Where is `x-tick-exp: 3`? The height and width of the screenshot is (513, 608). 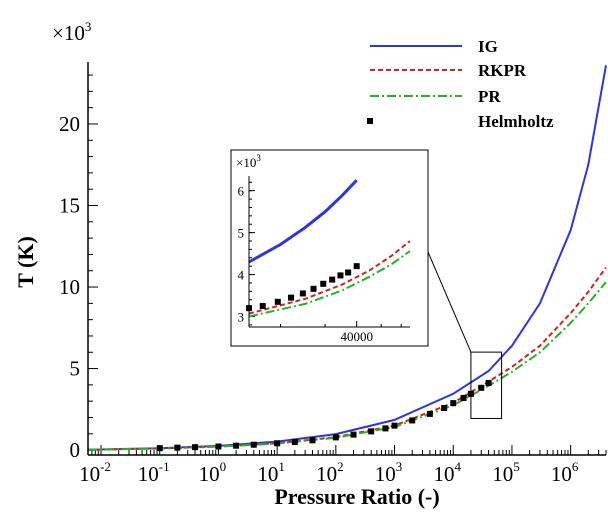
x-tick-exp: 3 is located at coordinates (399, 466).